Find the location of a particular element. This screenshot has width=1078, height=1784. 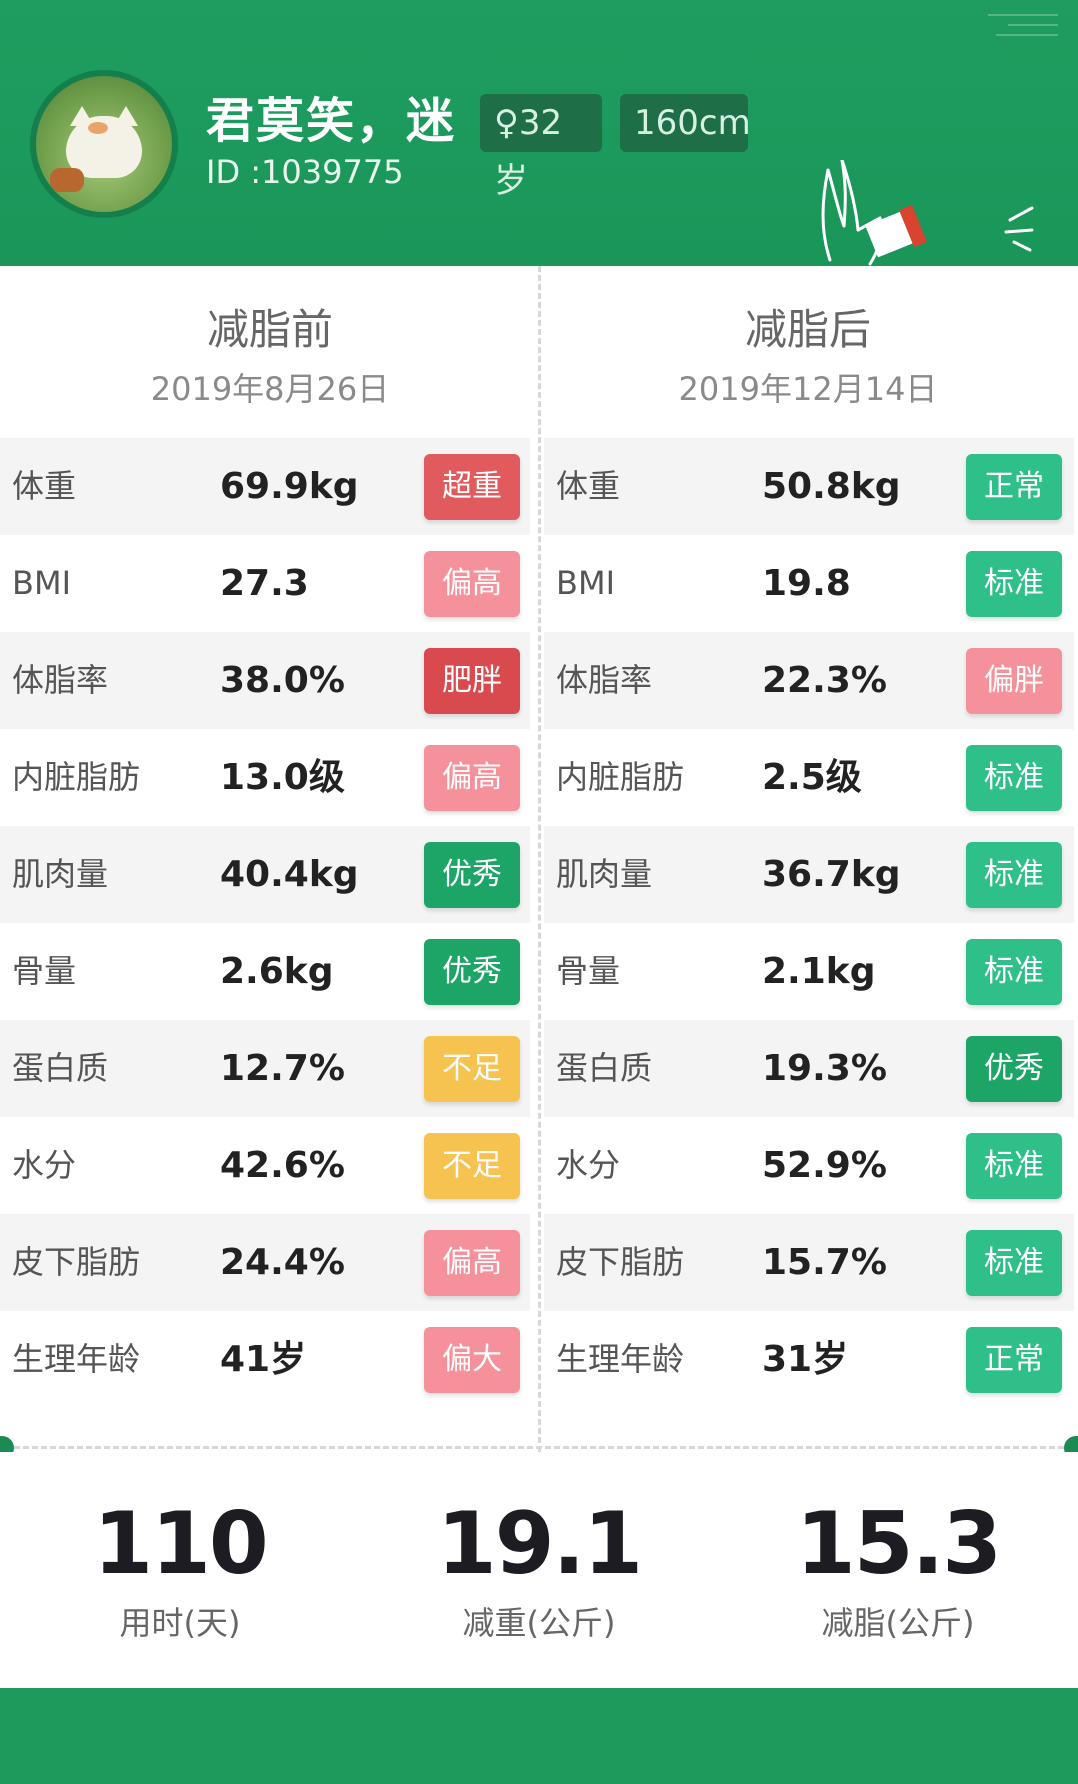

status-badge: 不足 is located at coordinates (472, 1166).